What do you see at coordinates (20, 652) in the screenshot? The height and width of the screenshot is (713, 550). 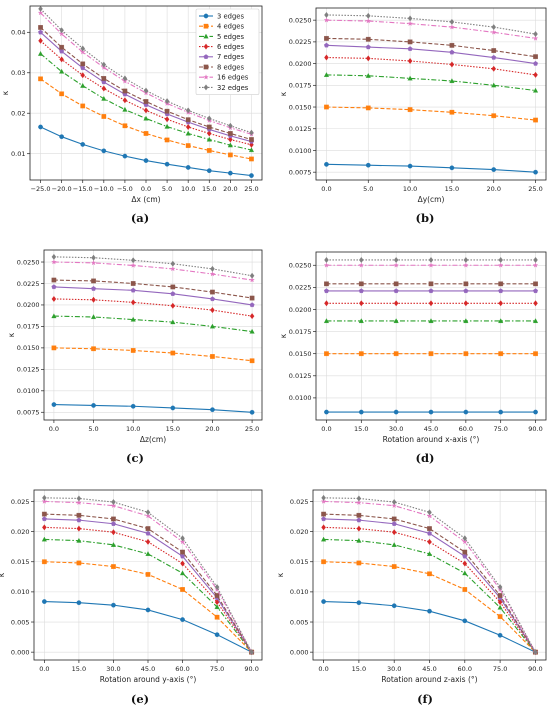 I see `y-tick-label: 0.000` at bounding box center [20, 652].